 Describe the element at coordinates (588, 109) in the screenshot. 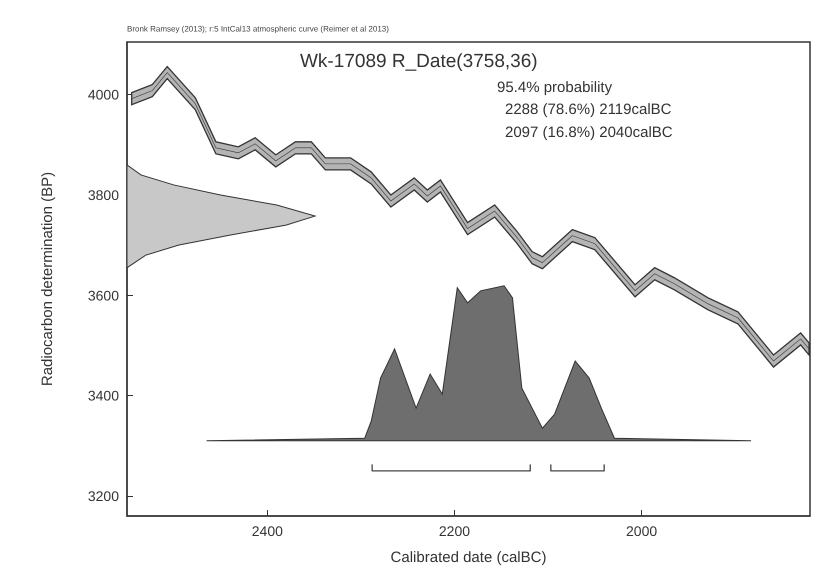

I see `annotation: 2288 (78.6%) 2119calBC` at that location.